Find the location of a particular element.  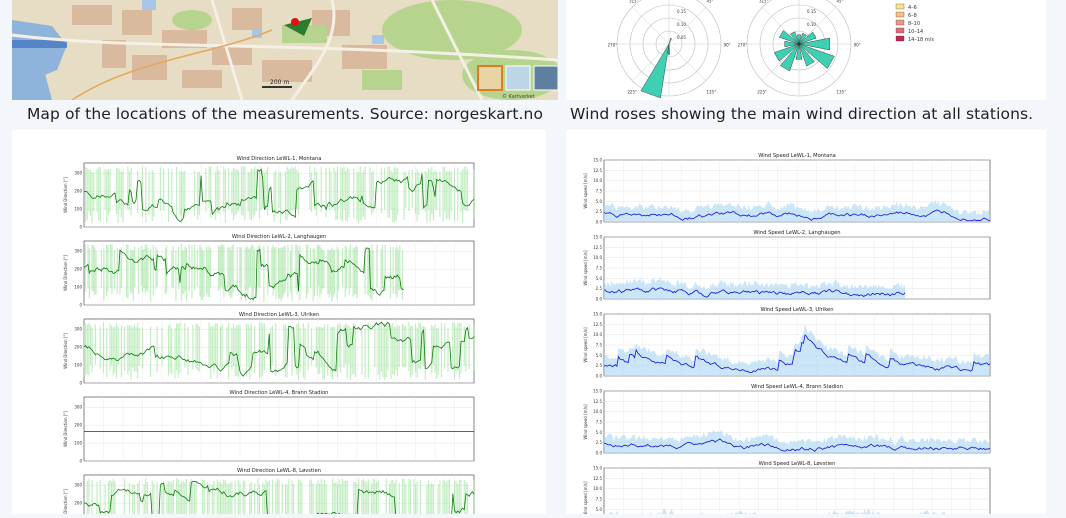

rose-legend-label: 4–6 is located at coordinates (912, 8).